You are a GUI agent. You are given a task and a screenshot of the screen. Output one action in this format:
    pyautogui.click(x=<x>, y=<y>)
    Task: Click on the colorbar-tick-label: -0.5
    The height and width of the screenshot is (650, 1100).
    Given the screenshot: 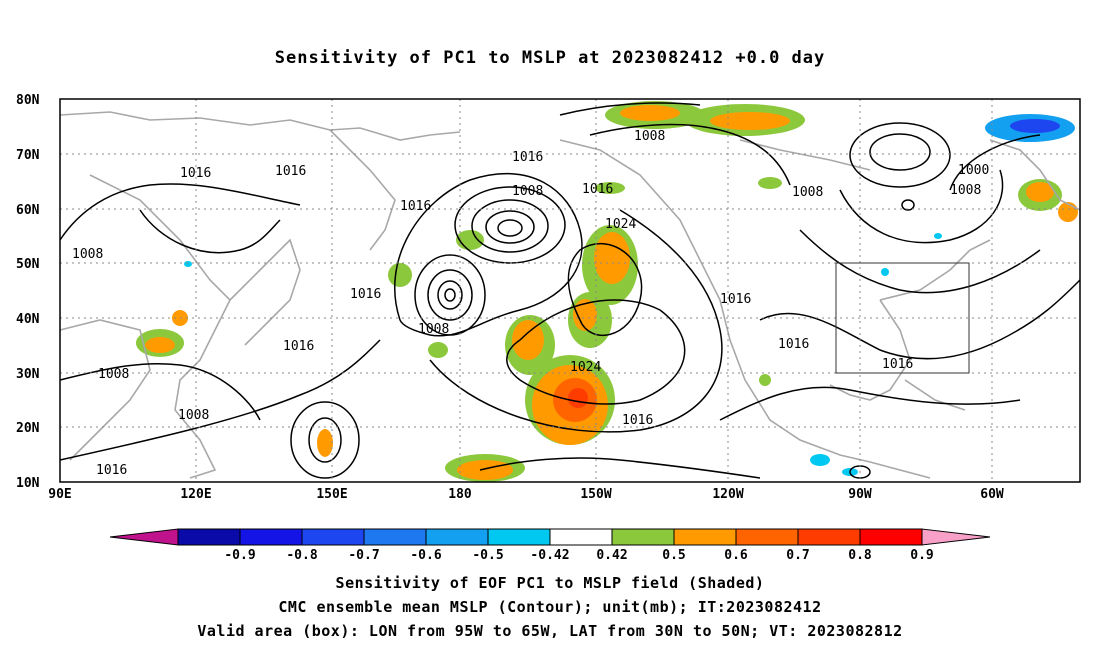 What is the action you would take?
    pyautogui.click(x=487, y=555)
    